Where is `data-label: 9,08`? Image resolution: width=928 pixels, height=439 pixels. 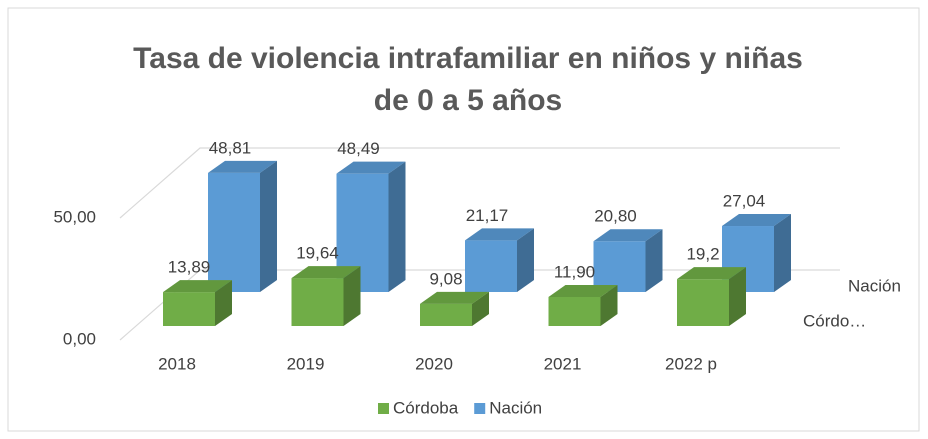
data-label: 9,08 is located at coordinates (445, 278).